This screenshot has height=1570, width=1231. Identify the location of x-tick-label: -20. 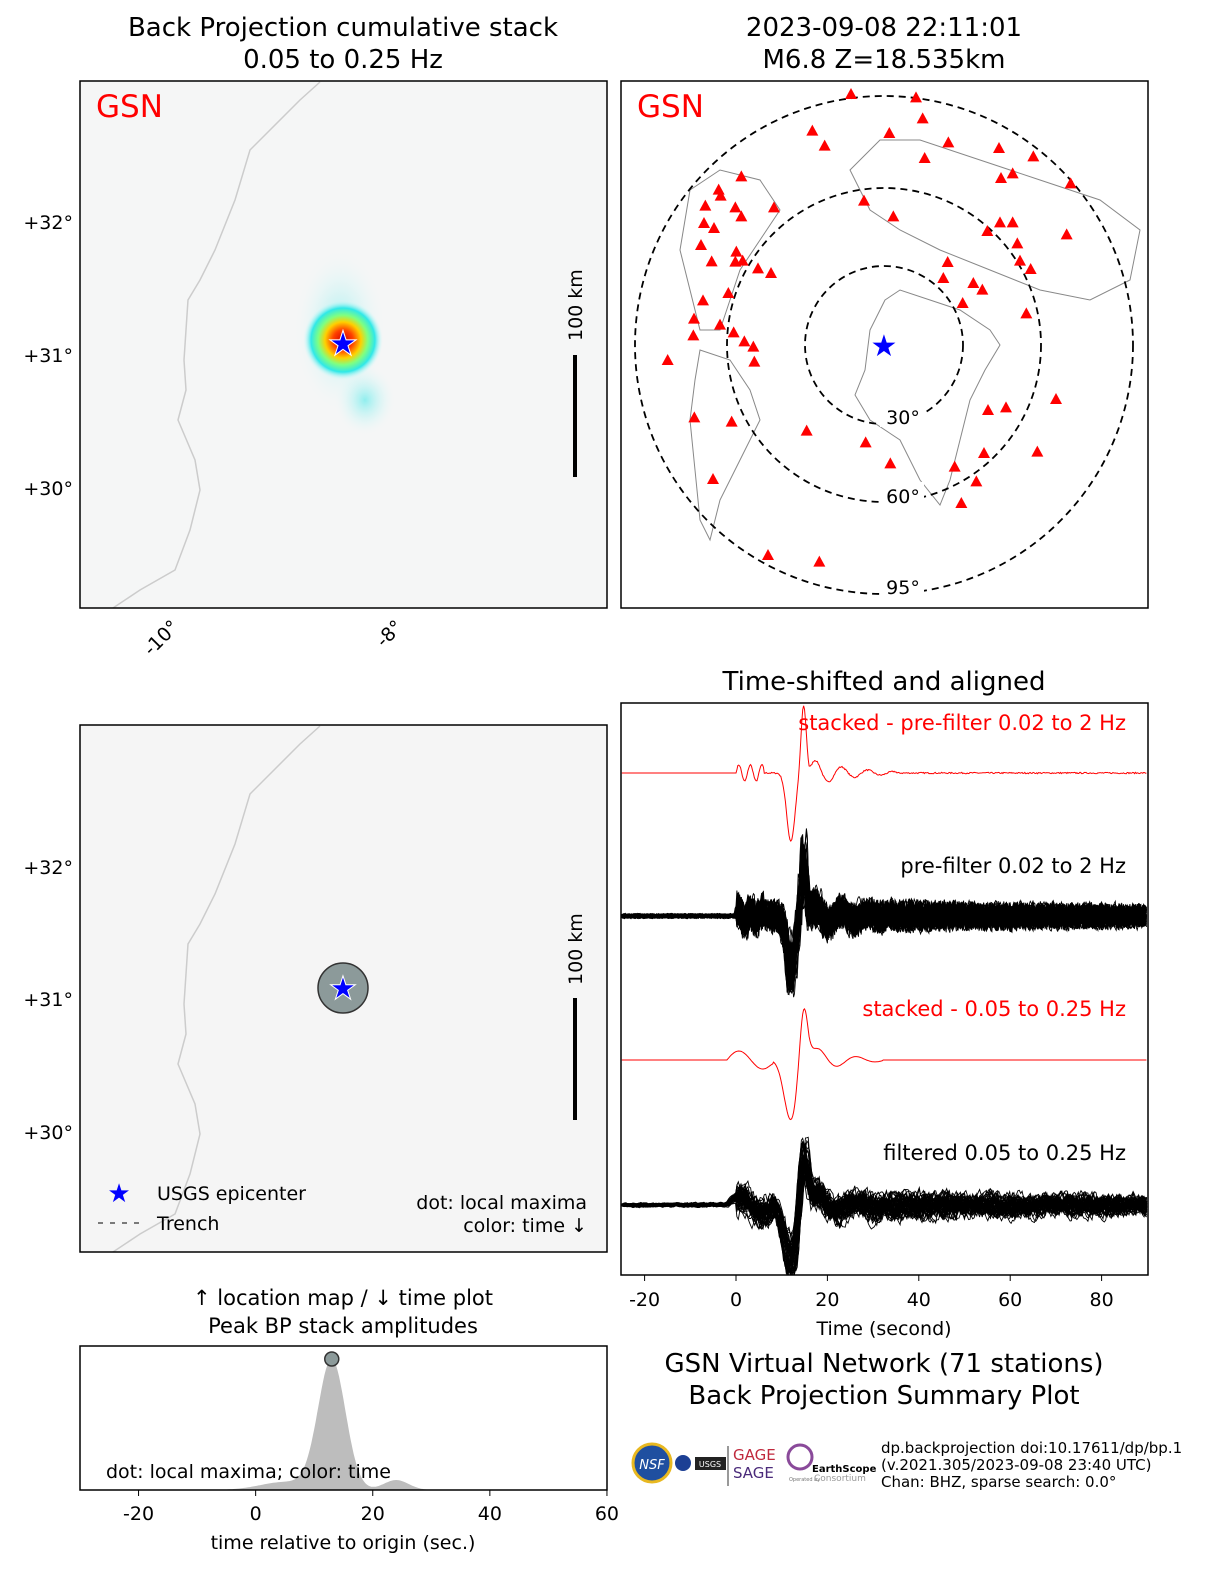
(644, 1300).